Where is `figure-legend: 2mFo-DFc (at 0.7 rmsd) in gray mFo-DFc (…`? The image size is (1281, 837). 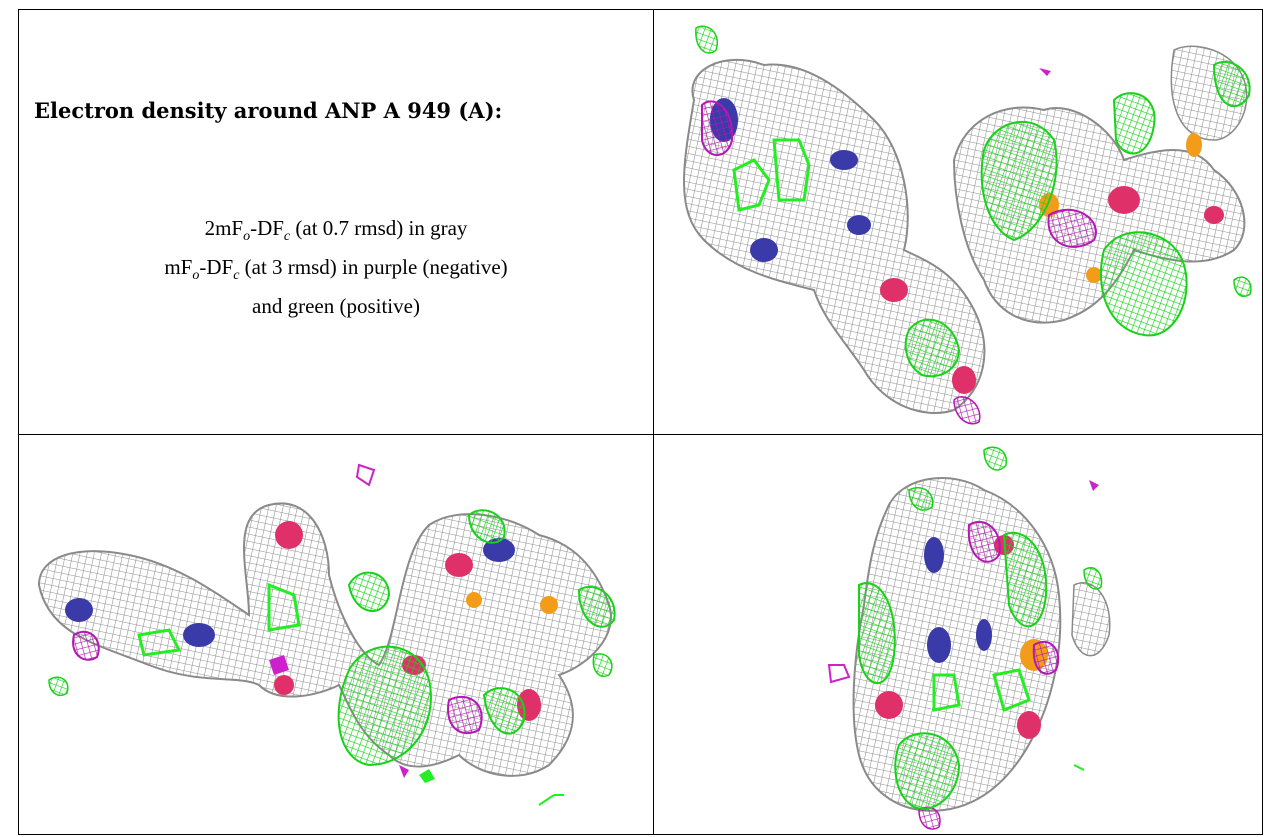
figure-legend: 2mFo-DFc (at 0.7 rmsd) in gray mFo-DFc (… is located at coordinates (336, 267).